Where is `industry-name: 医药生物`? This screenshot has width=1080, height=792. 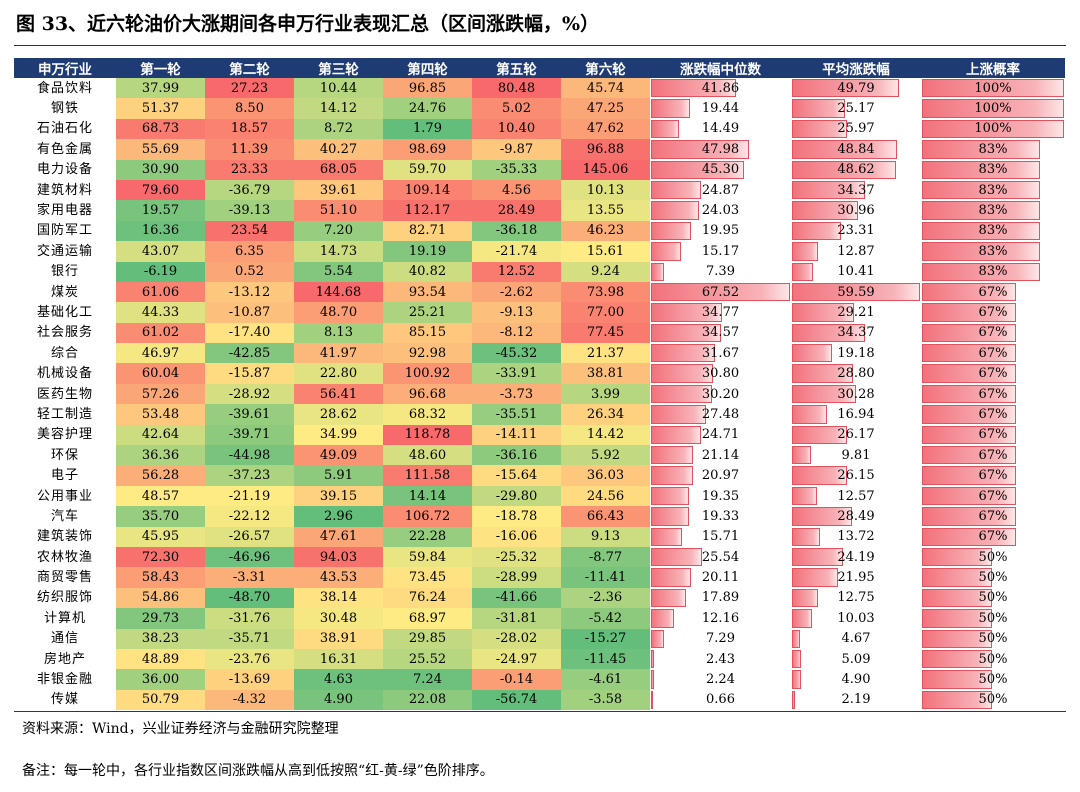
industry-name: 医药生物 is located at coordinates (65, 394).